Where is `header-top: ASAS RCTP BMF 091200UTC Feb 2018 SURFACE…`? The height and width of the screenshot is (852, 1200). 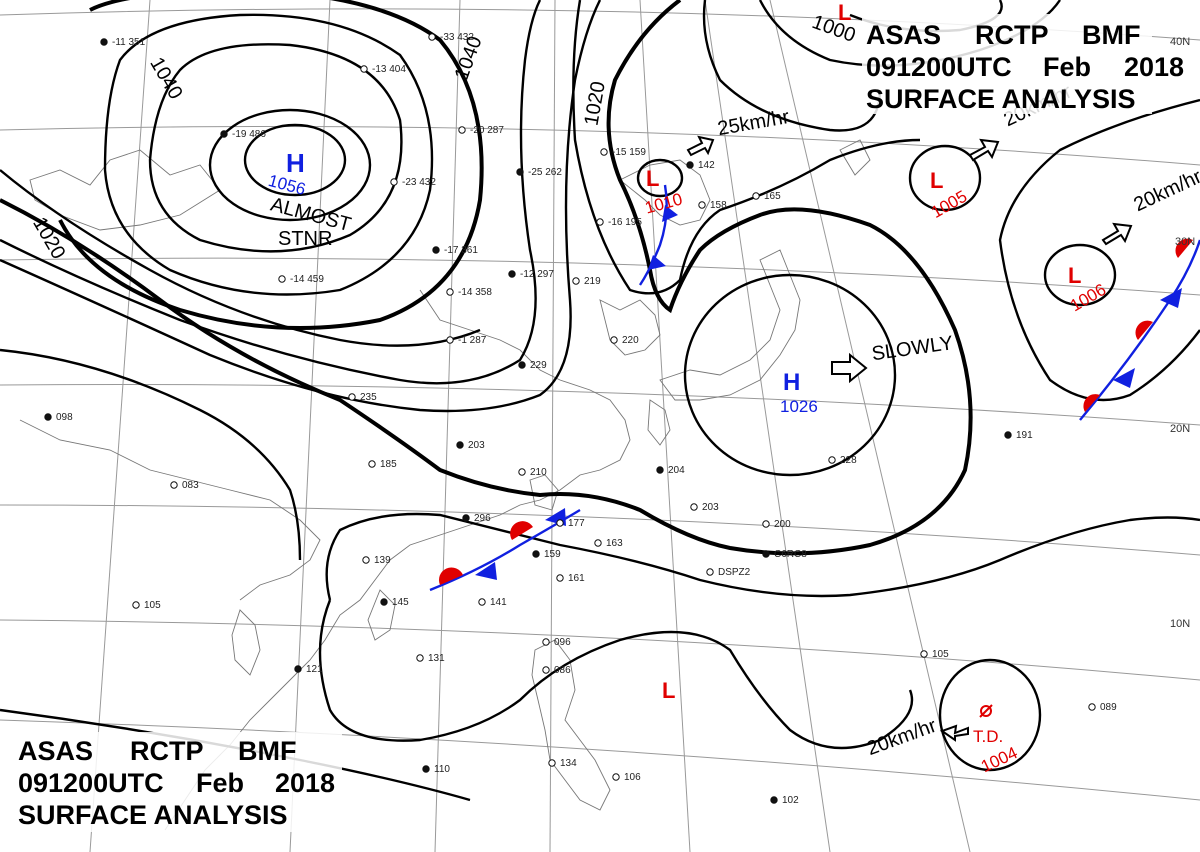 header-top: ASAS RCTP BMF 091200UTC Feb 2018 SURFACE… is located at coordinates (1023, 64).